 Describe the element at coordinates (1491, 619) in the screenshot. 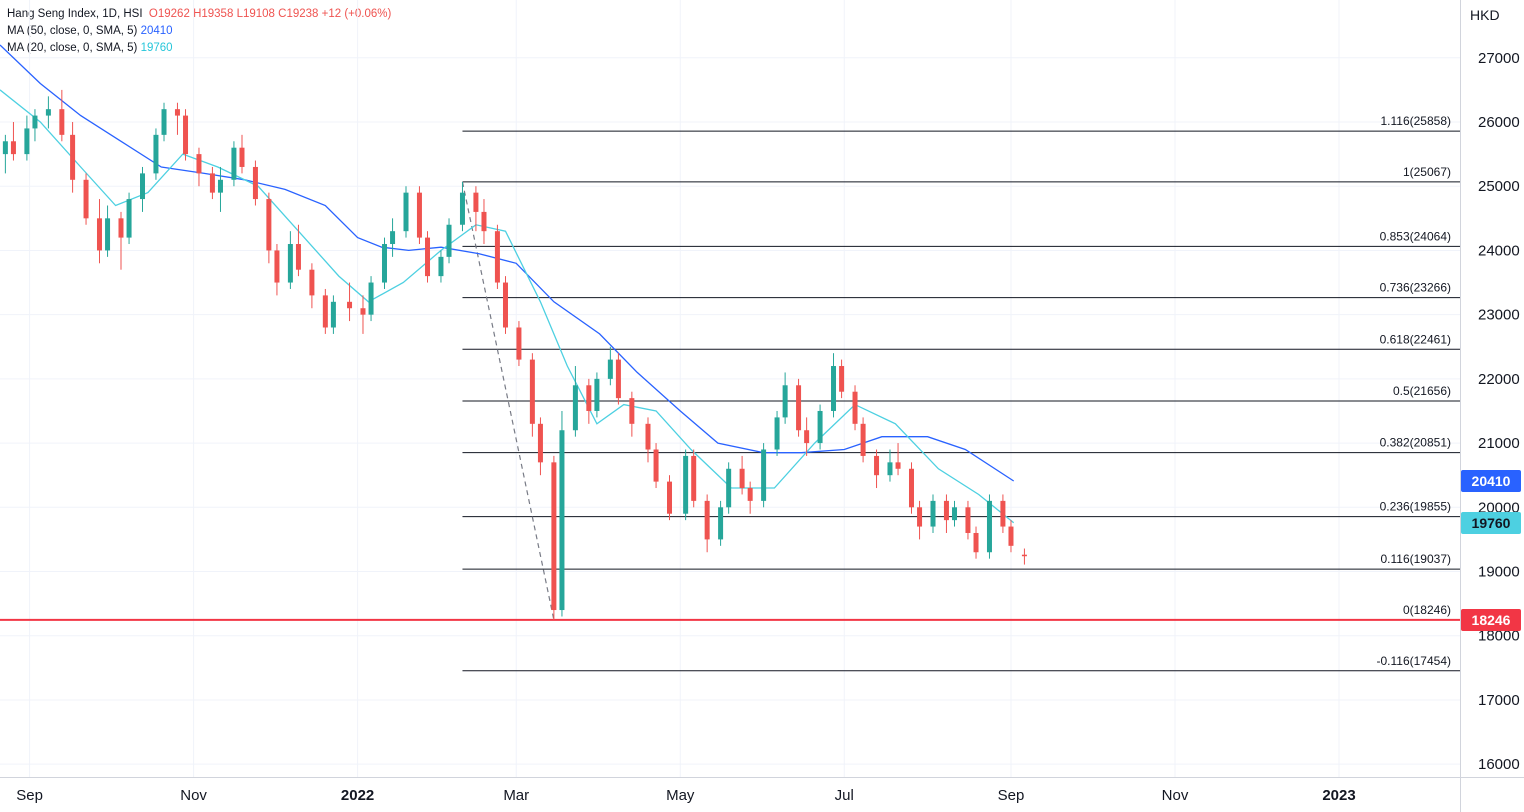

I see `support-price-tag: 18246` at that location.